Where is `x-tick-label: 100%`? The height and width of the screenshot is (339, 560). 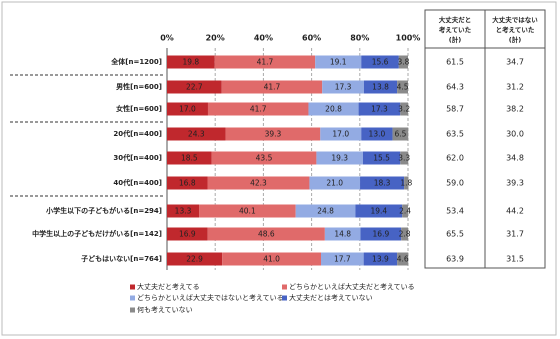 x-tick-label: 100% is located at coordinates (408, 38).